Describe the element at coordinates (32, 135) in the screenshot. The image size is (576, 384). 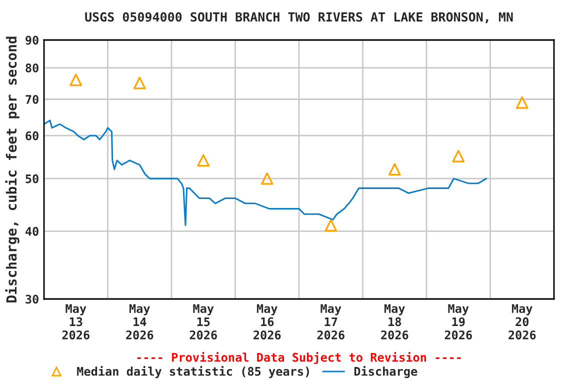
I see `y-tick-label: 60` at that location.